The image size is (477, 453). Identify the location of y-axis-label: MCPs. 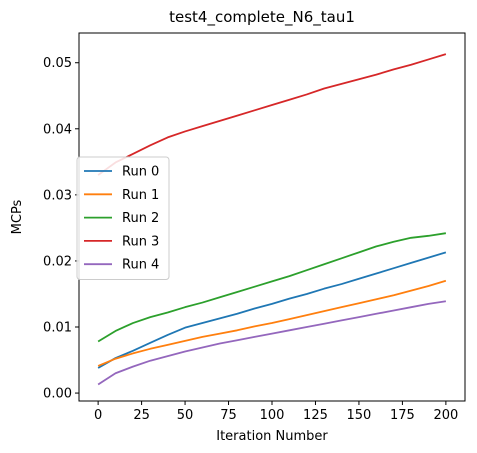
(17, 216).